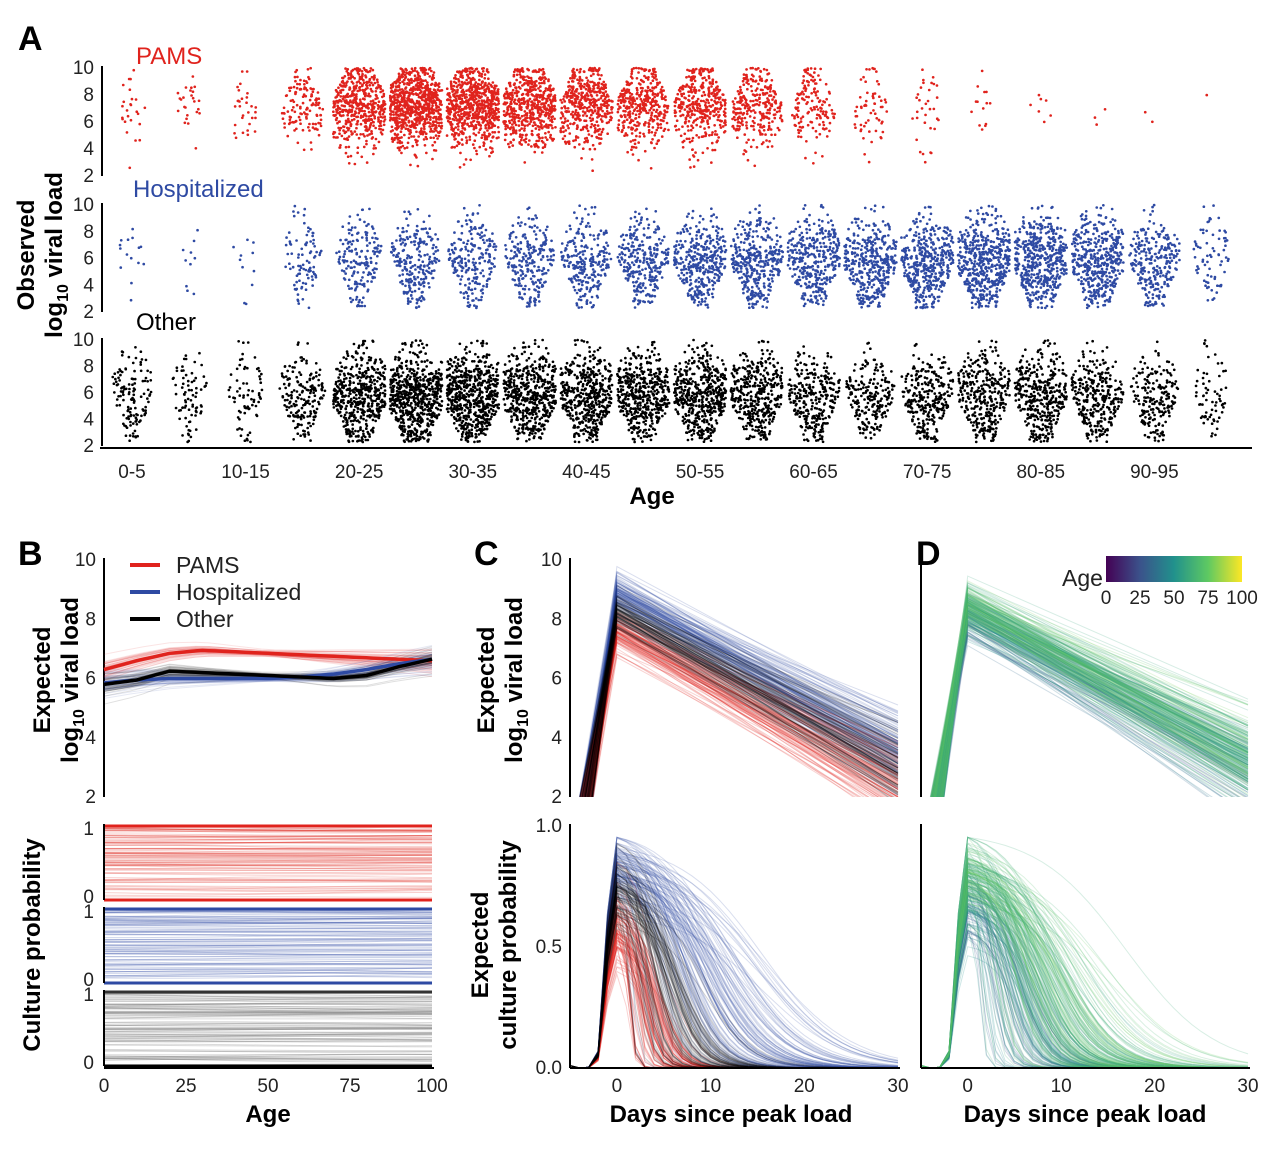  I want to click on panel-a-x-tick-label: 30-35, so click(472, 472).